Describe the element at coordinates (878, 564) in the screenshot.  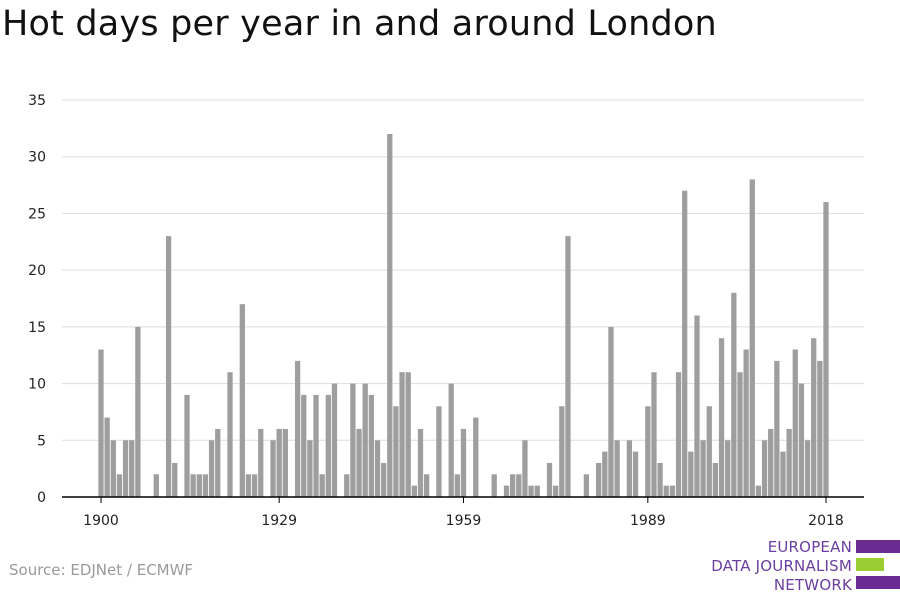
I see `edjnet-logo-mark` at that location.